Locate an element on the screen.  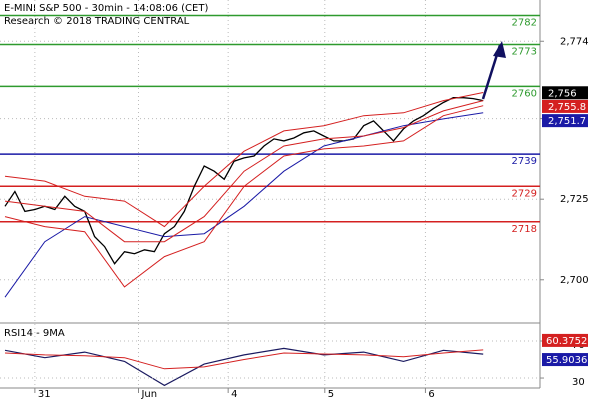
x-tick-label: 6 is located at coordinates (431, 394).